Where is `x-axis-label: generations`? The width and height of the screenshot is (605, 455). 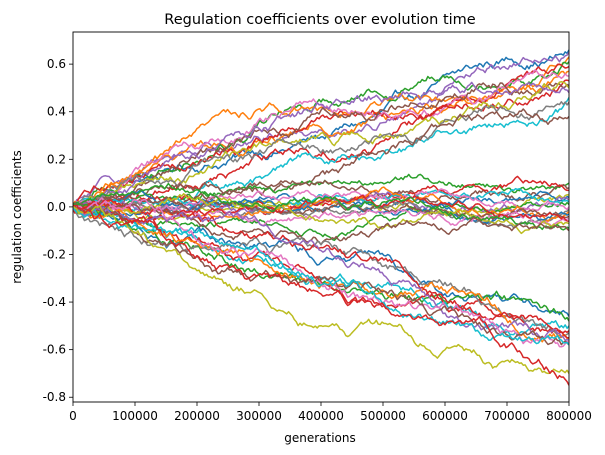
x-axis-label: generations is located at coordinates (320, 438).